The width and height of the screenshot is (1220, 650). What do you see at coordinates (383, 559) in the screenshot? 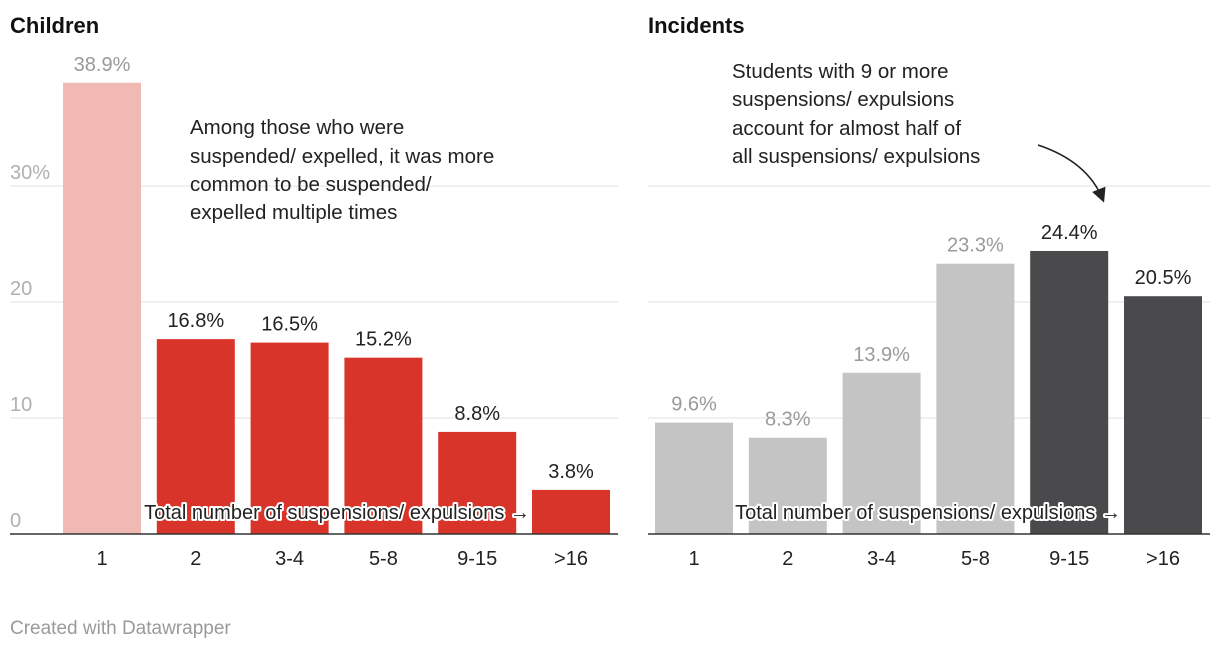
I see `children-category-label: 5-8` at bounding box center [383, 559].